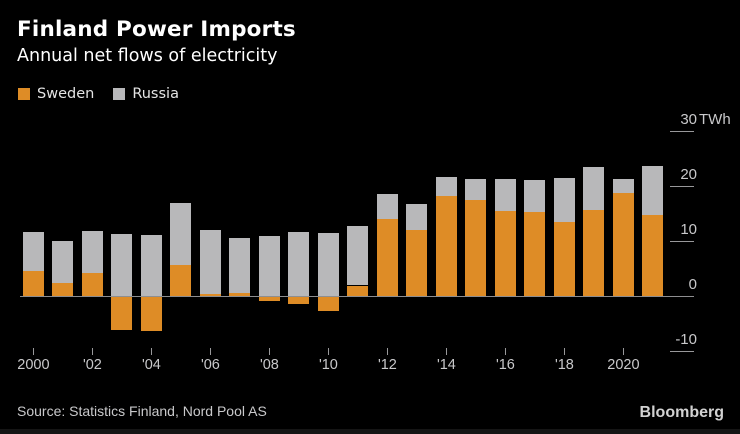 Image resolution: width=740 pixels, height=434 pixels. I want to click on bar-segment-sweden-2009, so click(299, 300).